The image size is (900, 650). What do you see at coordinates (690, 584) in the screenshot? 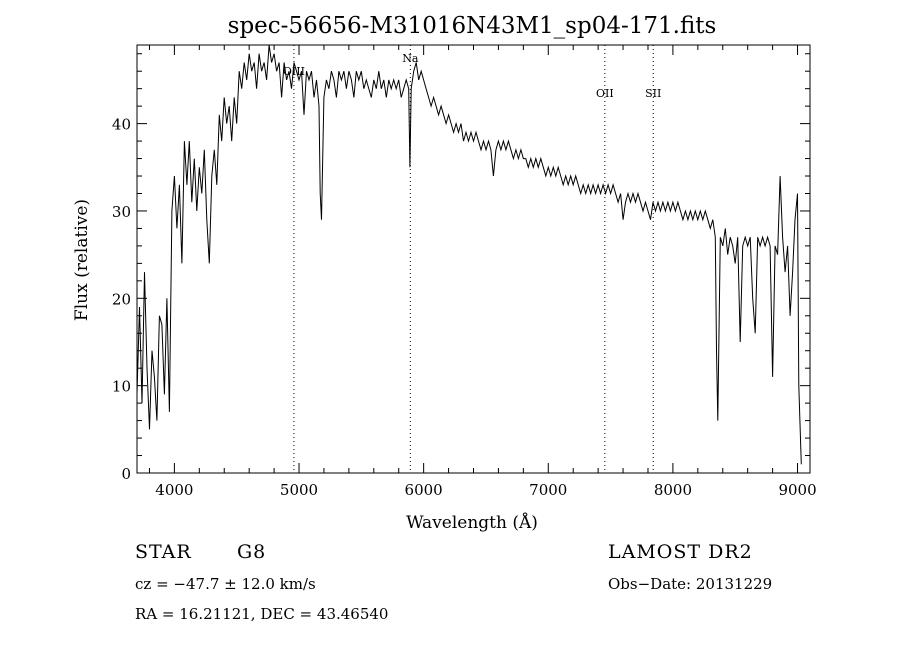
I see `obs-date-text: Obs−Date: 20131229` at bounding box center [690, 584].